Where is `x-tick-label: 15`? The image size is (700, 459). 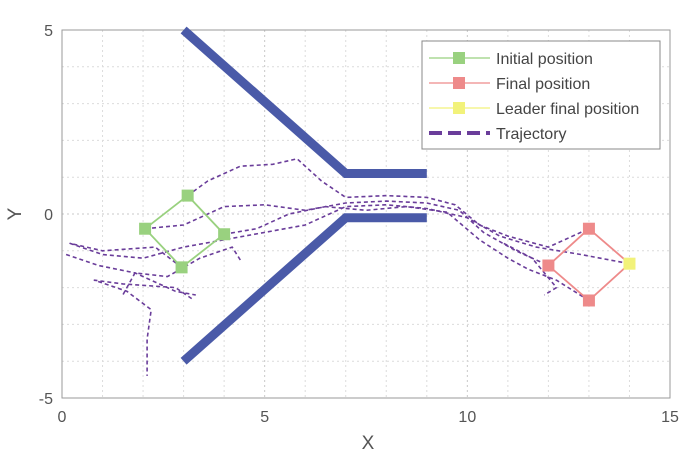
x-tick-label: 15 is located at coordinates (670, 417).